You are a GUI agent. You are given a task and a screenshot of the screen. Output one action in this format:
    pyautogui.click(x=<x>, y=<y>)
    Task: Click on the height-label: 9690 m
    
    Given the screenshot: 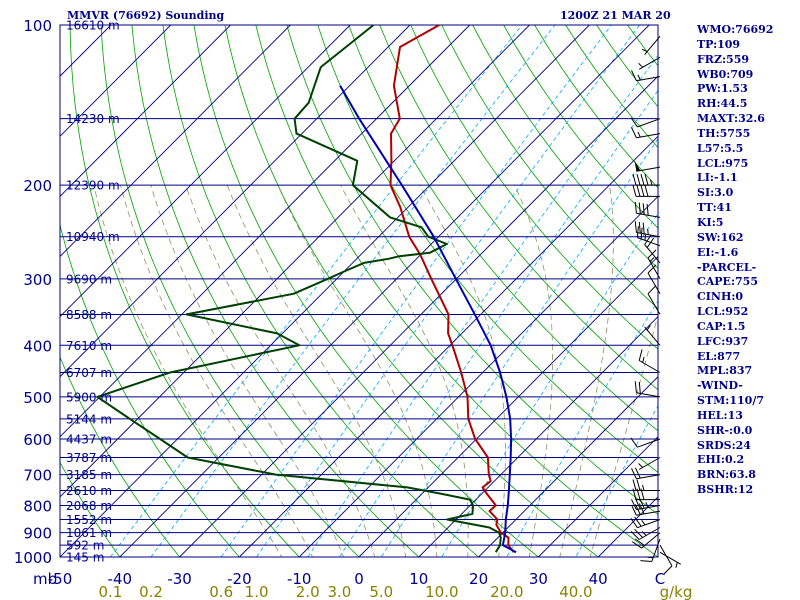 What is the action you would take?
    pyautogui.click(x=89, y=279)
    